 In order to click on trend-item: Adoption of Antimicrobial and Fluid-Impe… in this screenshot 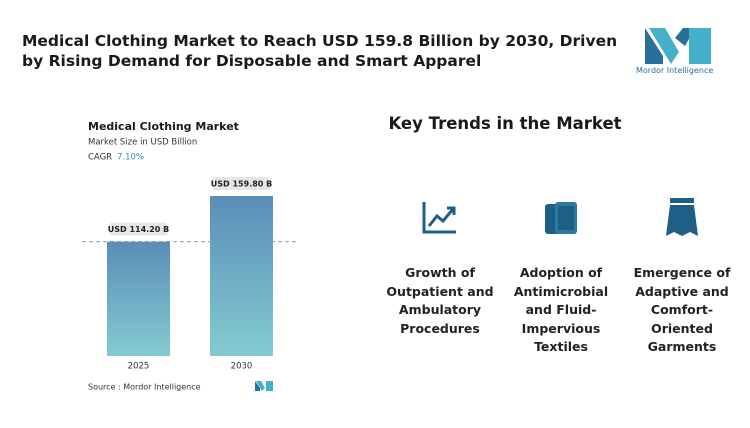, I will do `click(561, 309)`.